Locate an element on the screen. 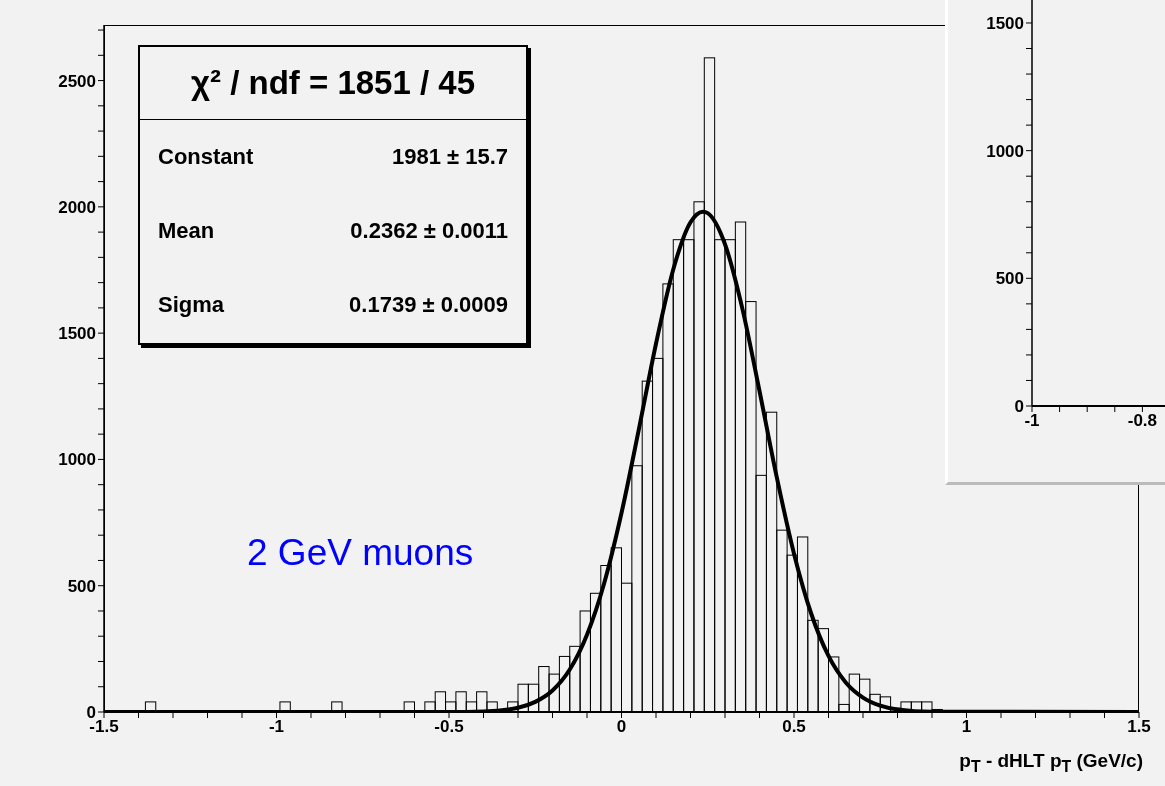 The height and width of the screenshot is (786, 1165). annotation: 2 GeV muons is located at coordinates (360, 553).